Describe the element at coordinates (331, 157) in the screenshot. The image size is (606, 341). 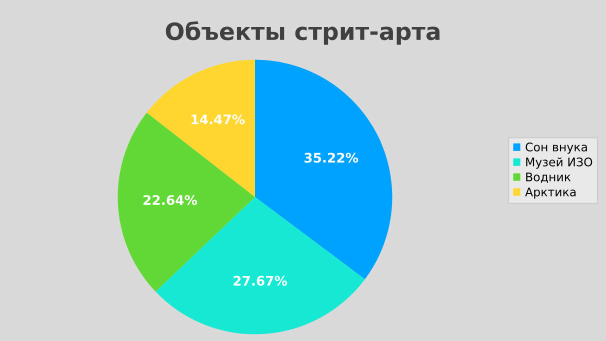
I see `data-label: 35.22%` at that location.